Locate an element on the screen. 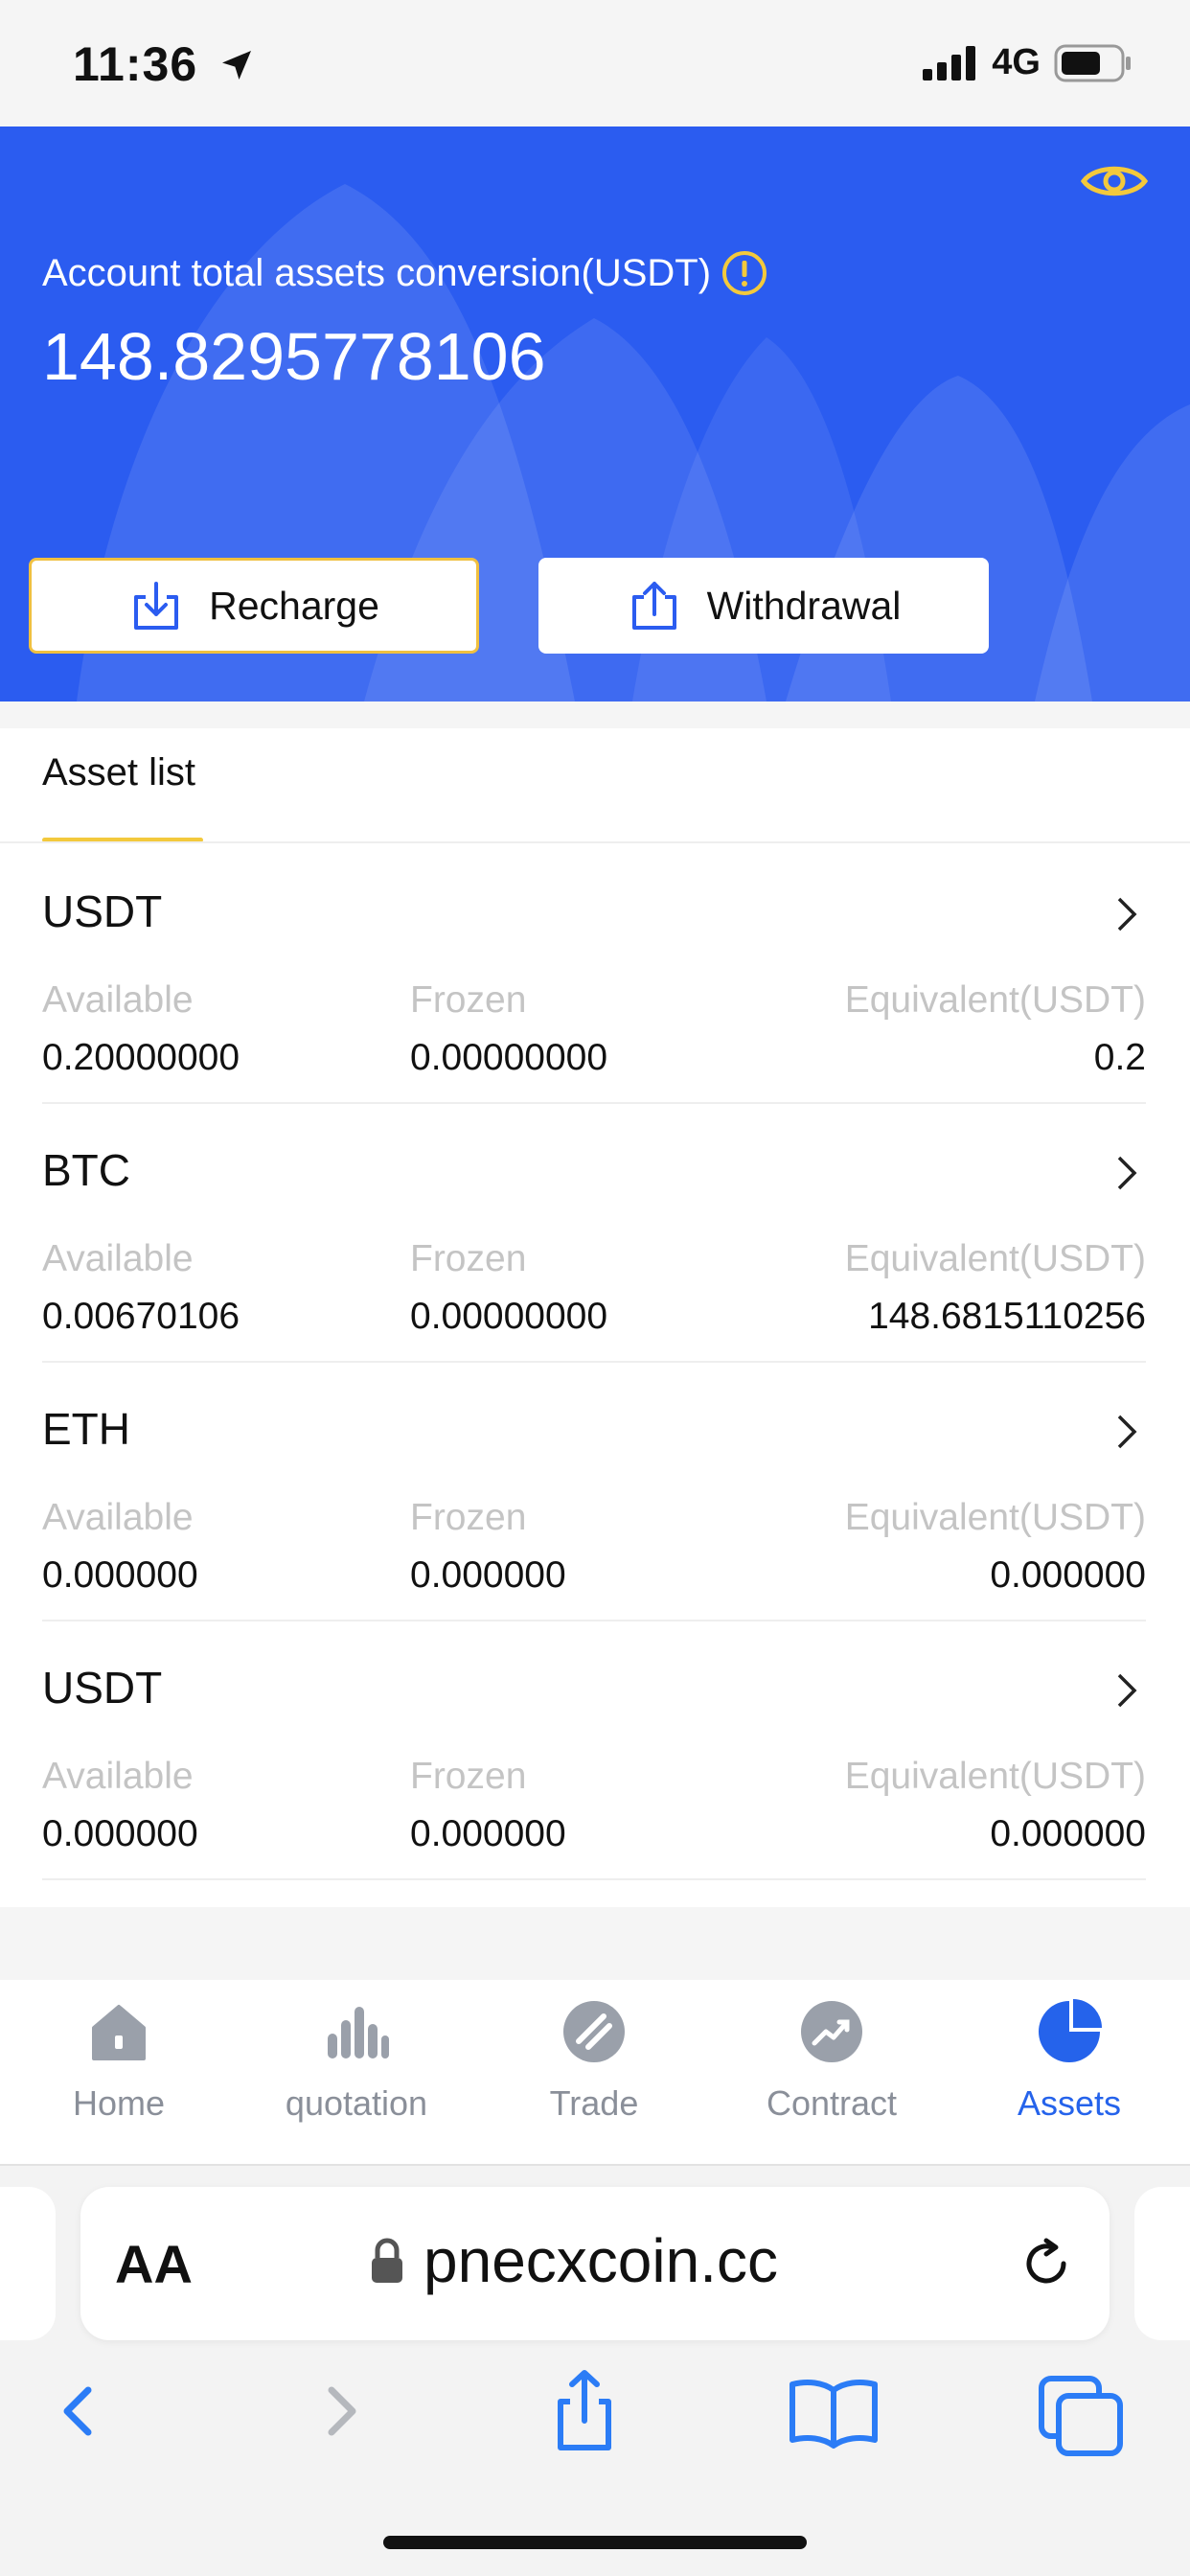 The image size is (1190, 2576). available-value: 0.00670106 is located at coordinates (141, 1316).